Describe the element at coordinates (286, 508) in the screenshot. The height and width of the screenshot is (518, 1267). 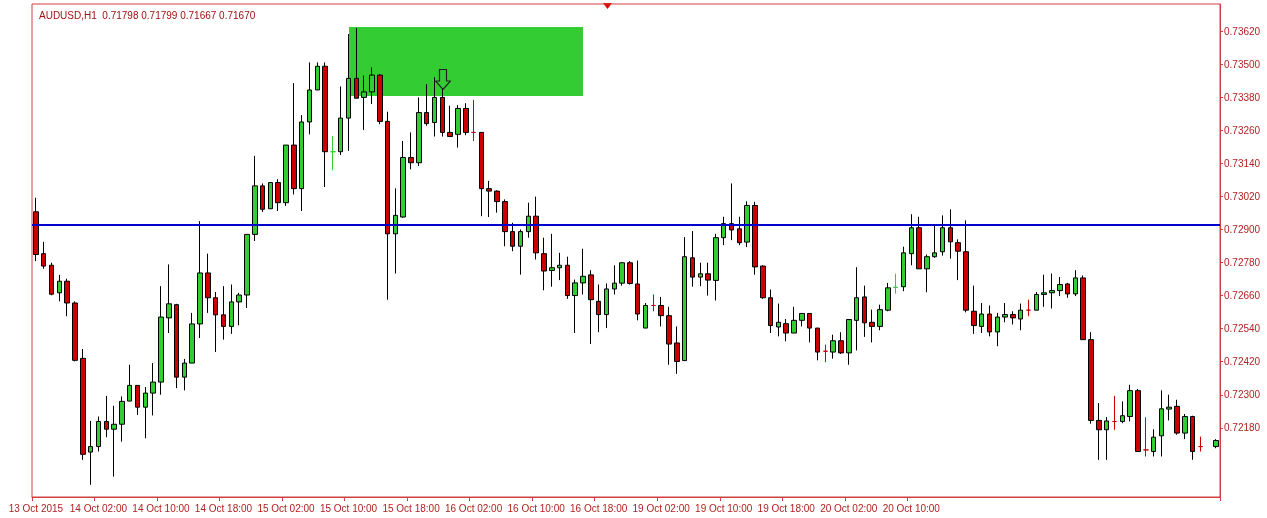
I see `x-tick-label: 15 Oct 02:00` at that location.